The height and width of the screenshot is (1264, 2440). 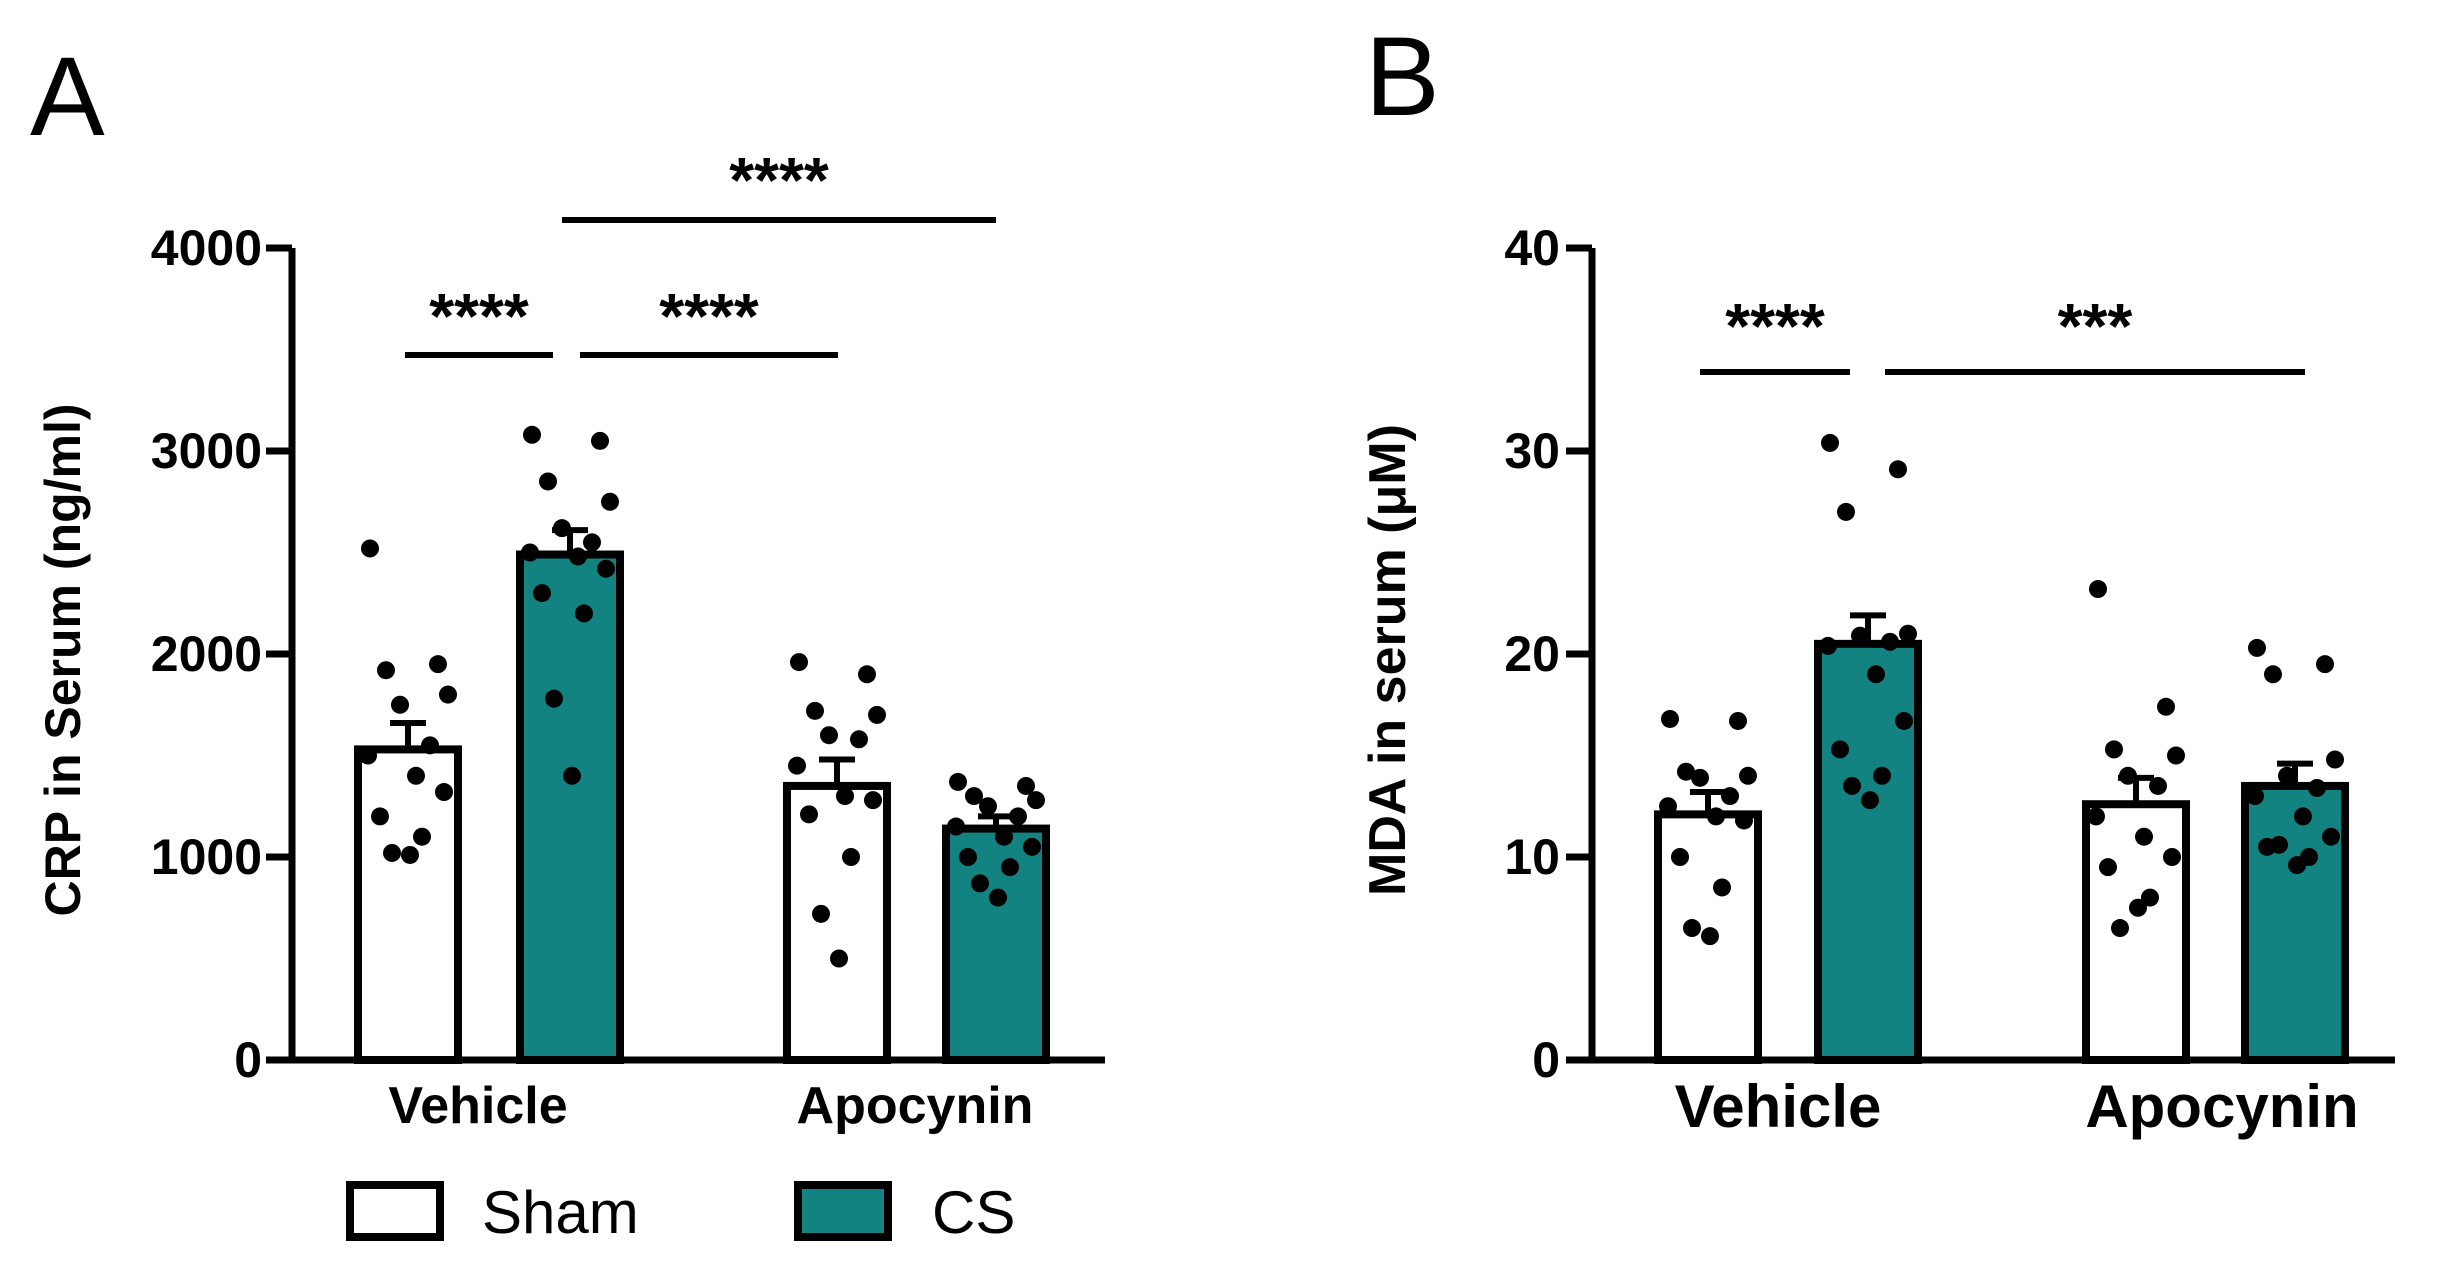 What do you see at coordinates (570, 807) in the screenshot?
I see `chart-a-bar-vehicle-cs` at bounding box center [570, 807].